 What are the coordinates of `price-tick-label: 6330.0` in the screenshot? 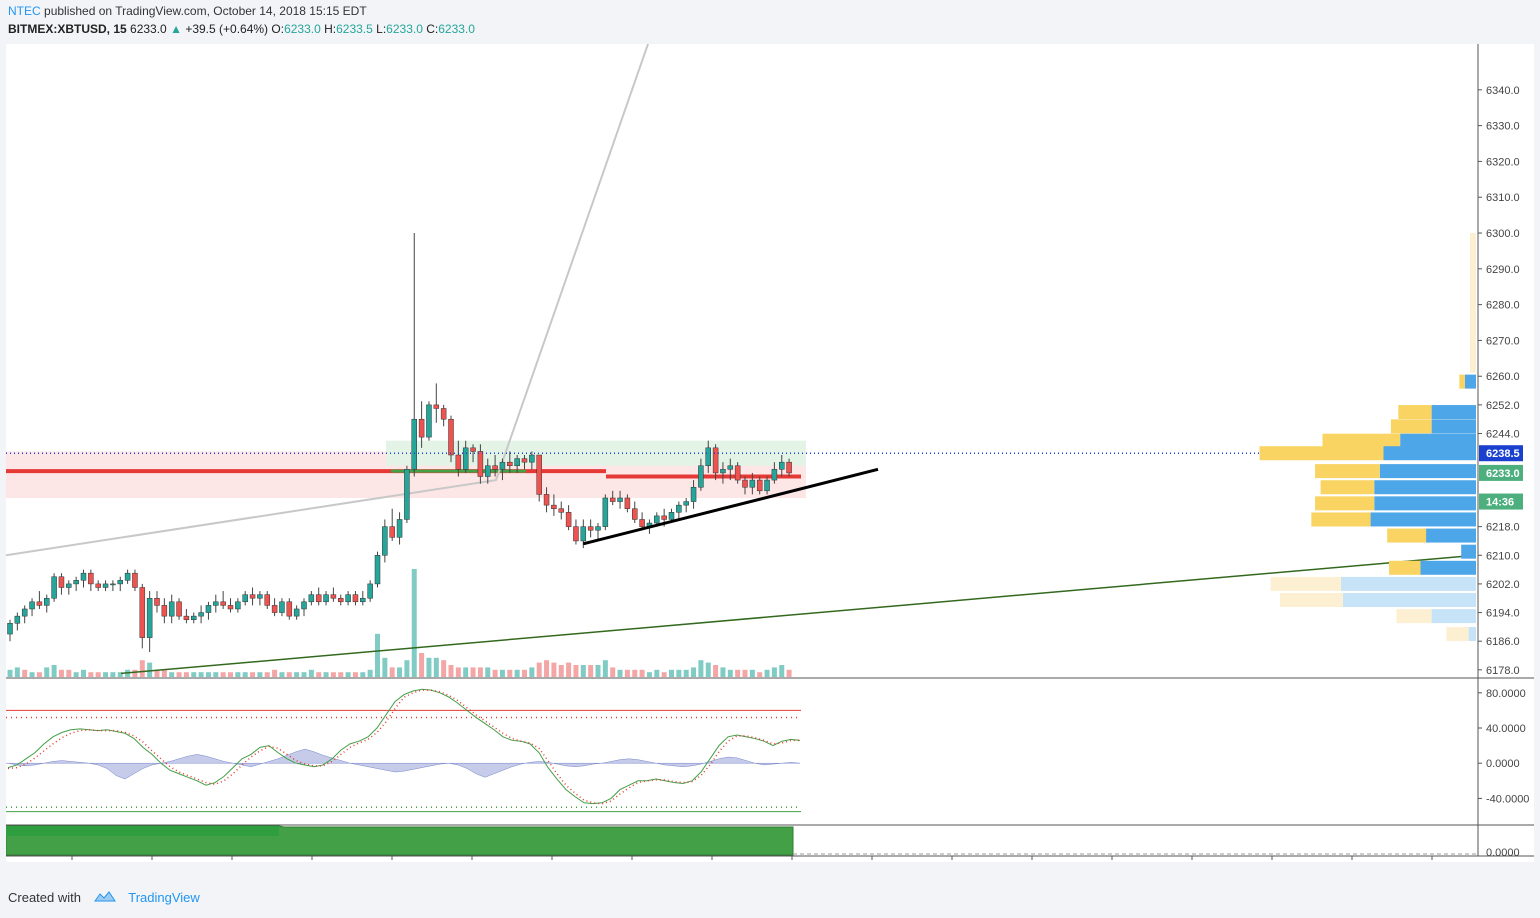 It's located at (1503, 127).